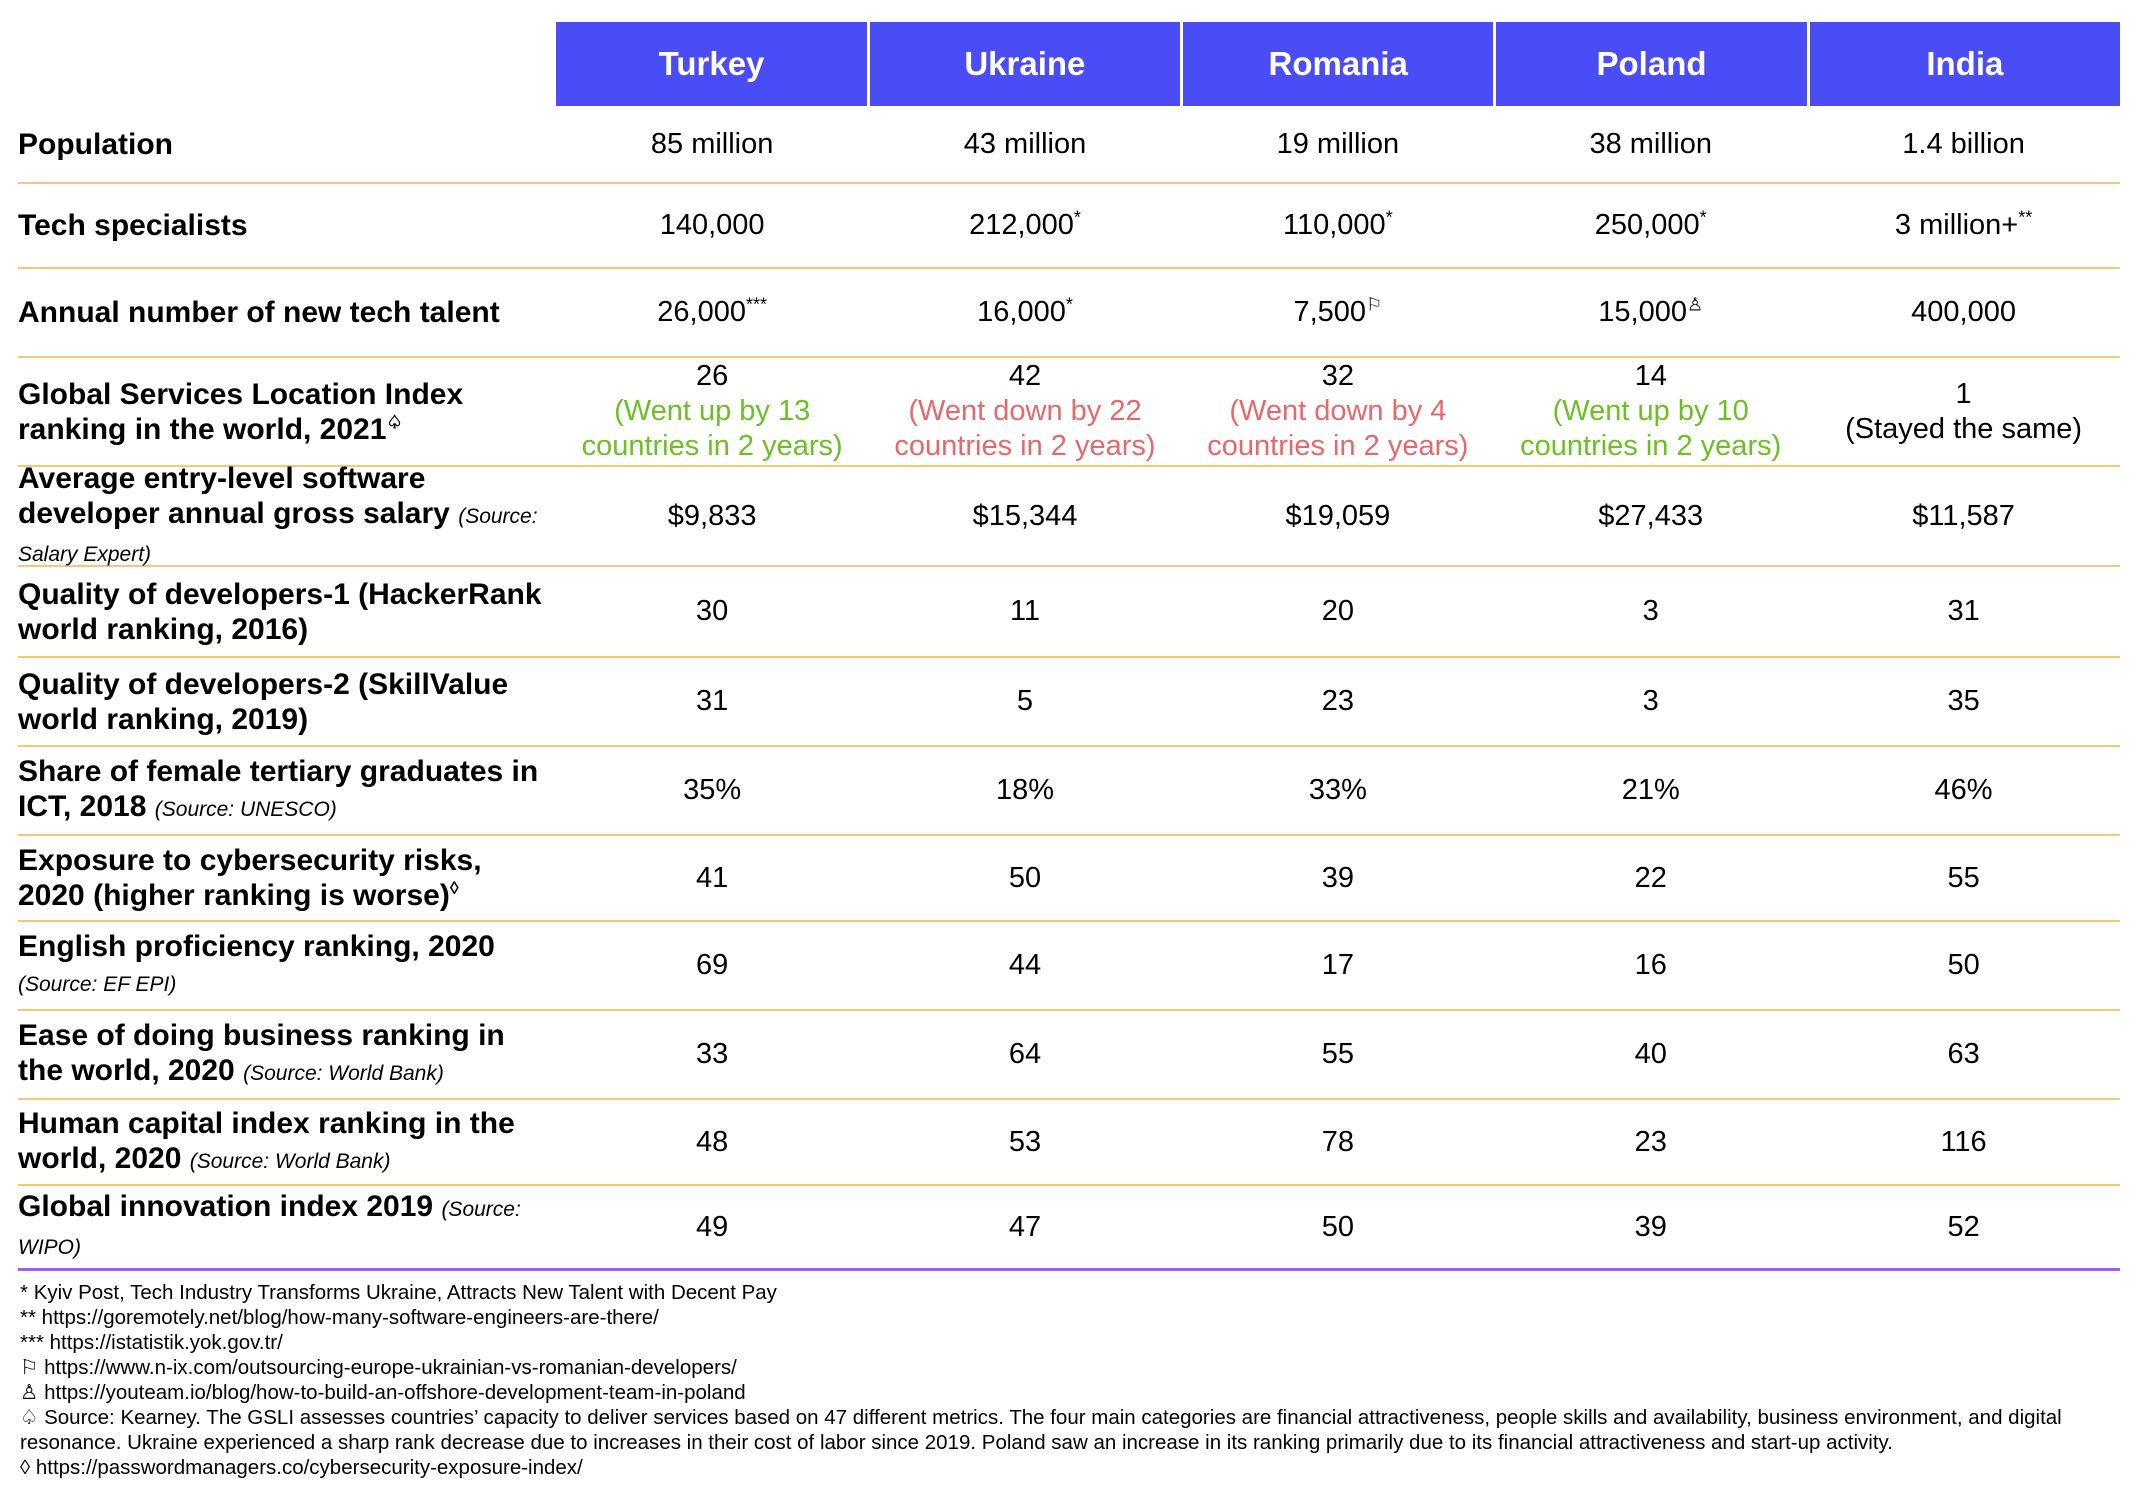  I want to click on footnote-mark: ♙, so click(29, 1392).